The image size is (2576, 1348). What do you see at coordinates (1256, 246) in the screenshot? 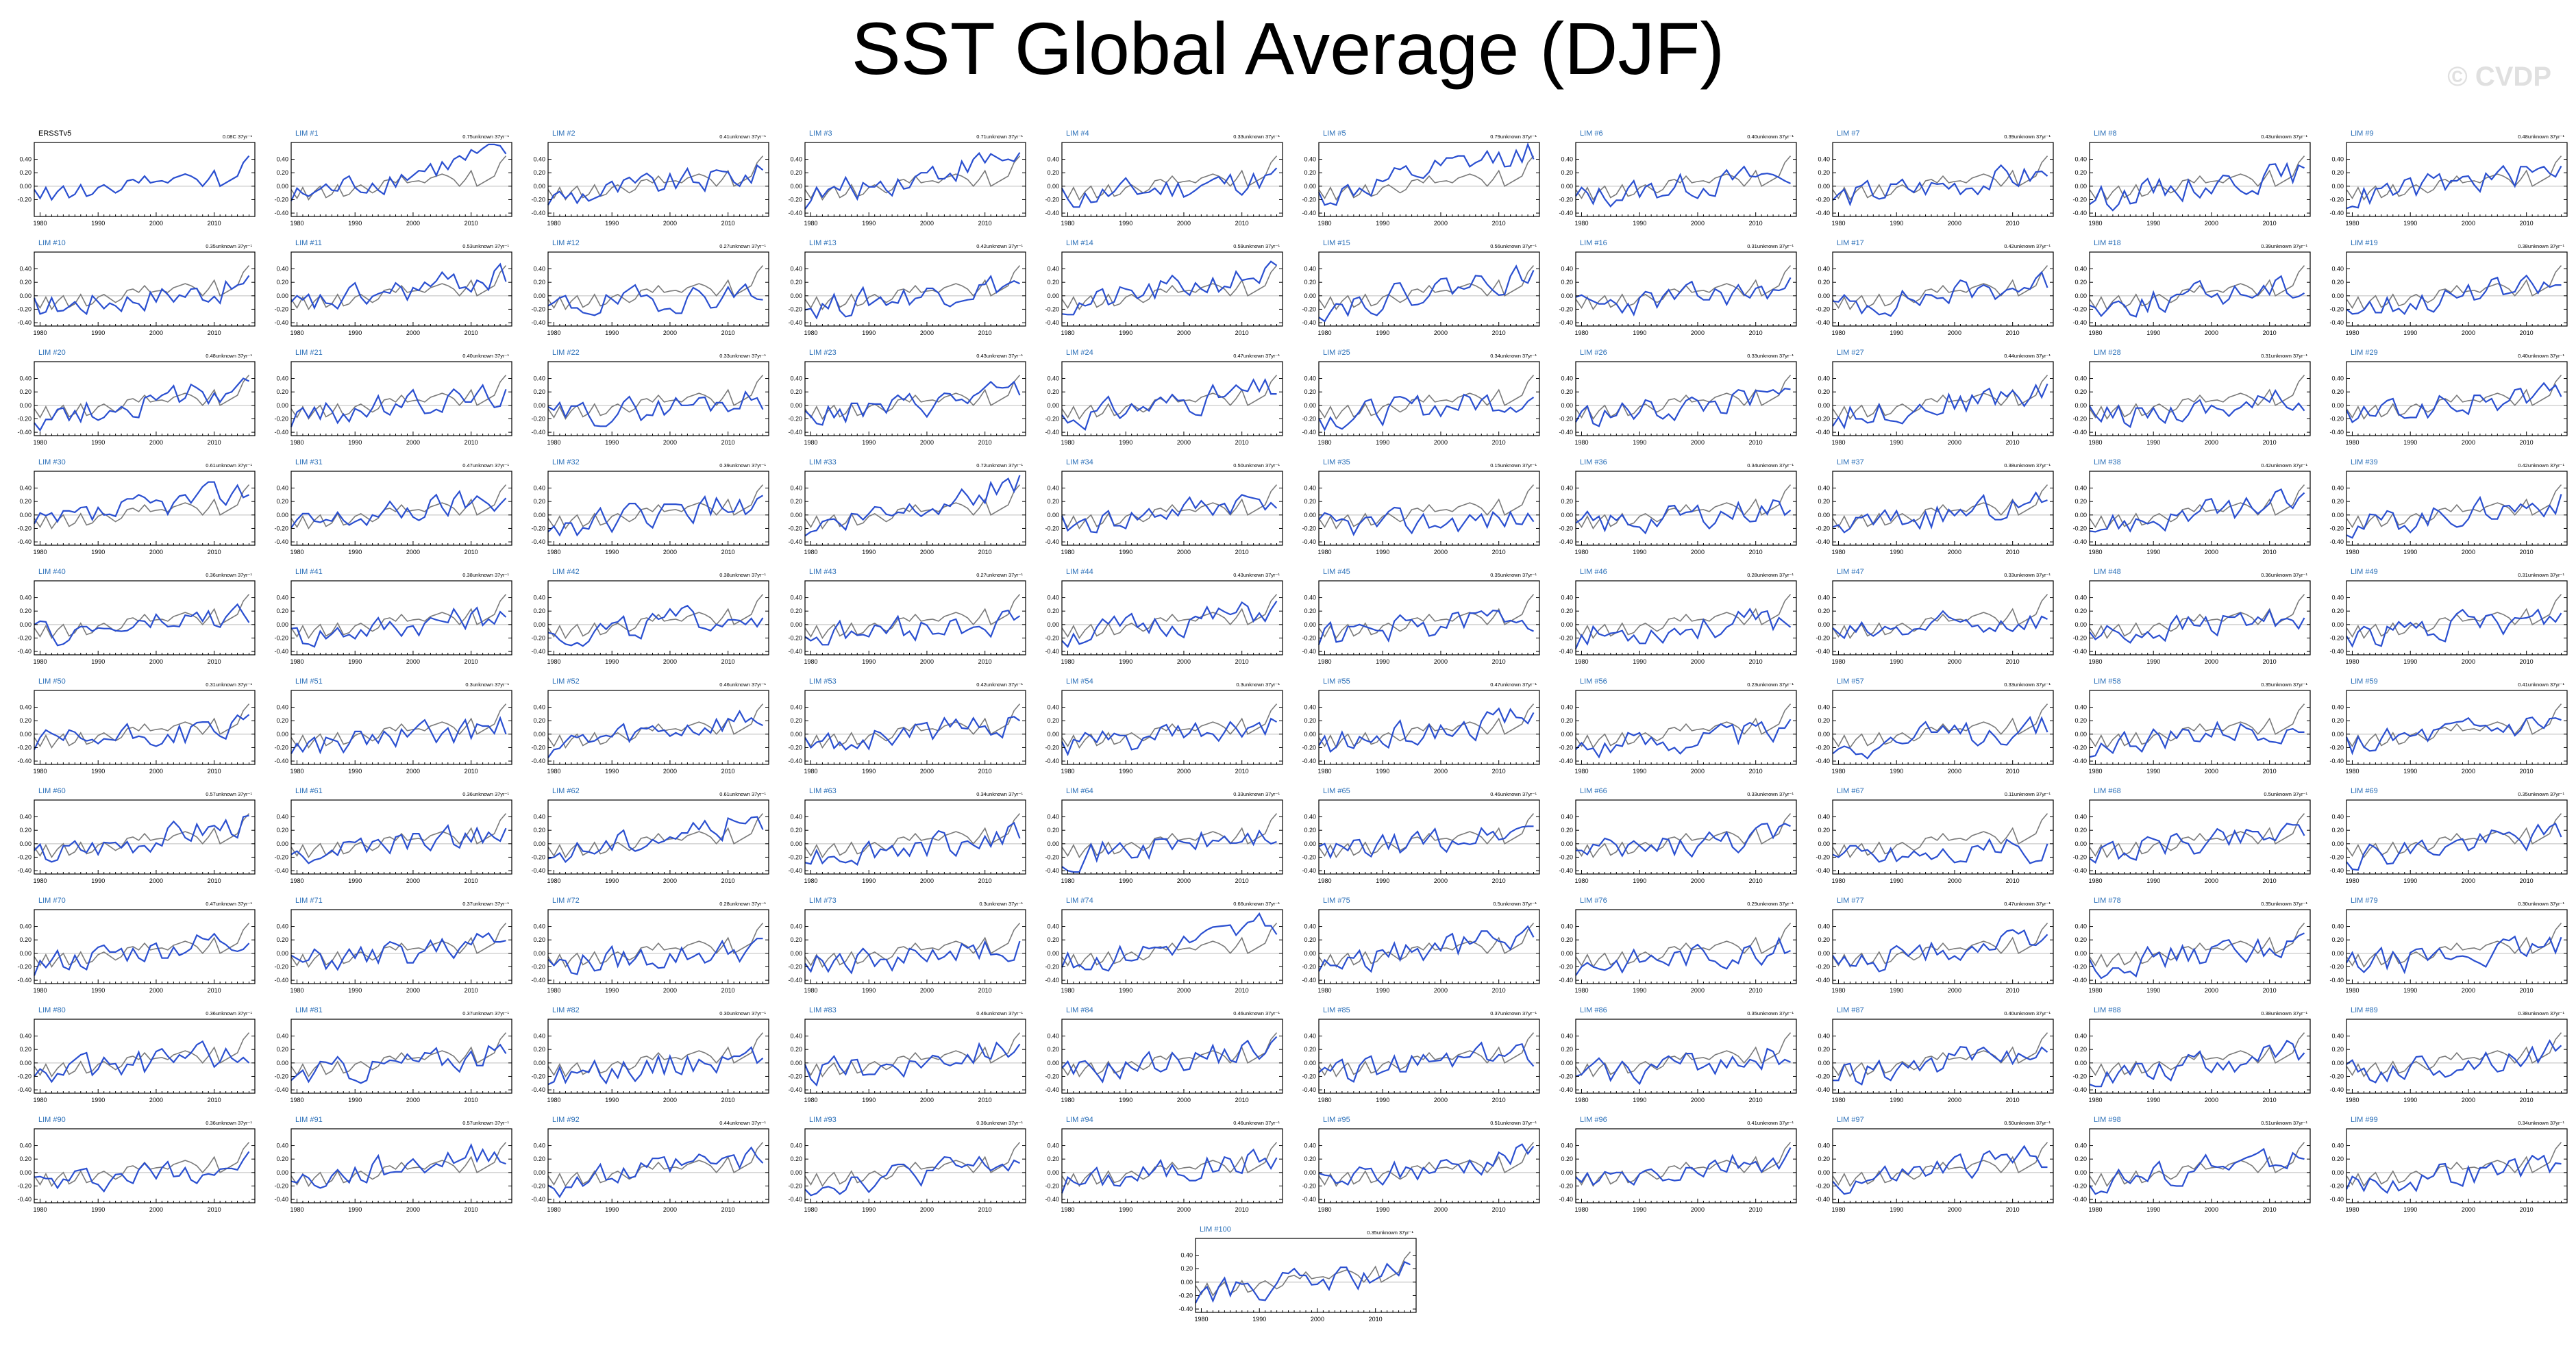
I see `trend-label: 0.59unknown 37yr⁻¹` at bounding box center [1256, 246].